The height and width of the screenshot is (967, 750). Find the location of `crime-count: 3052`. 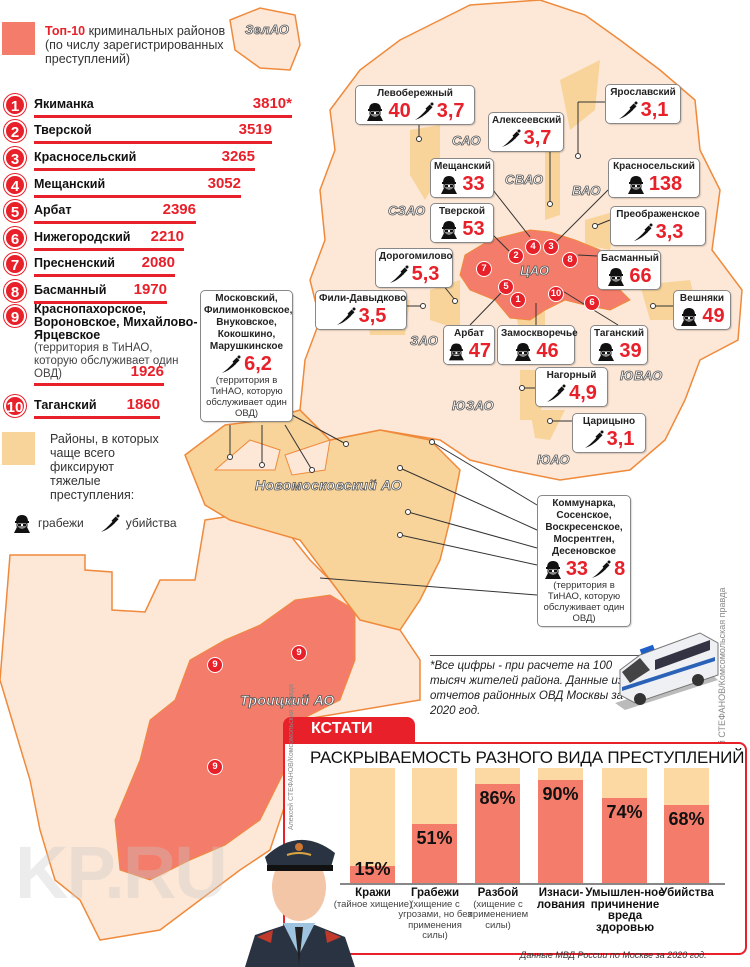

crime-count: 3052 is located at coordinates (224, 183).